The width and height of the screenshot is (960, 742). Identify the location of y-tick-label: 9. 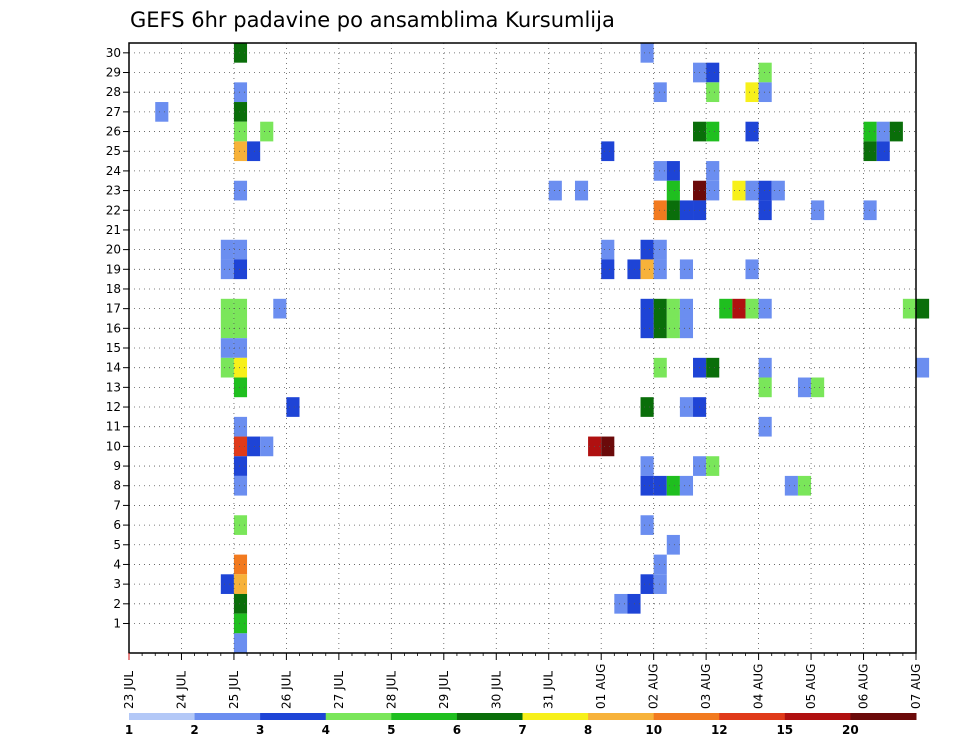
(117, 466).